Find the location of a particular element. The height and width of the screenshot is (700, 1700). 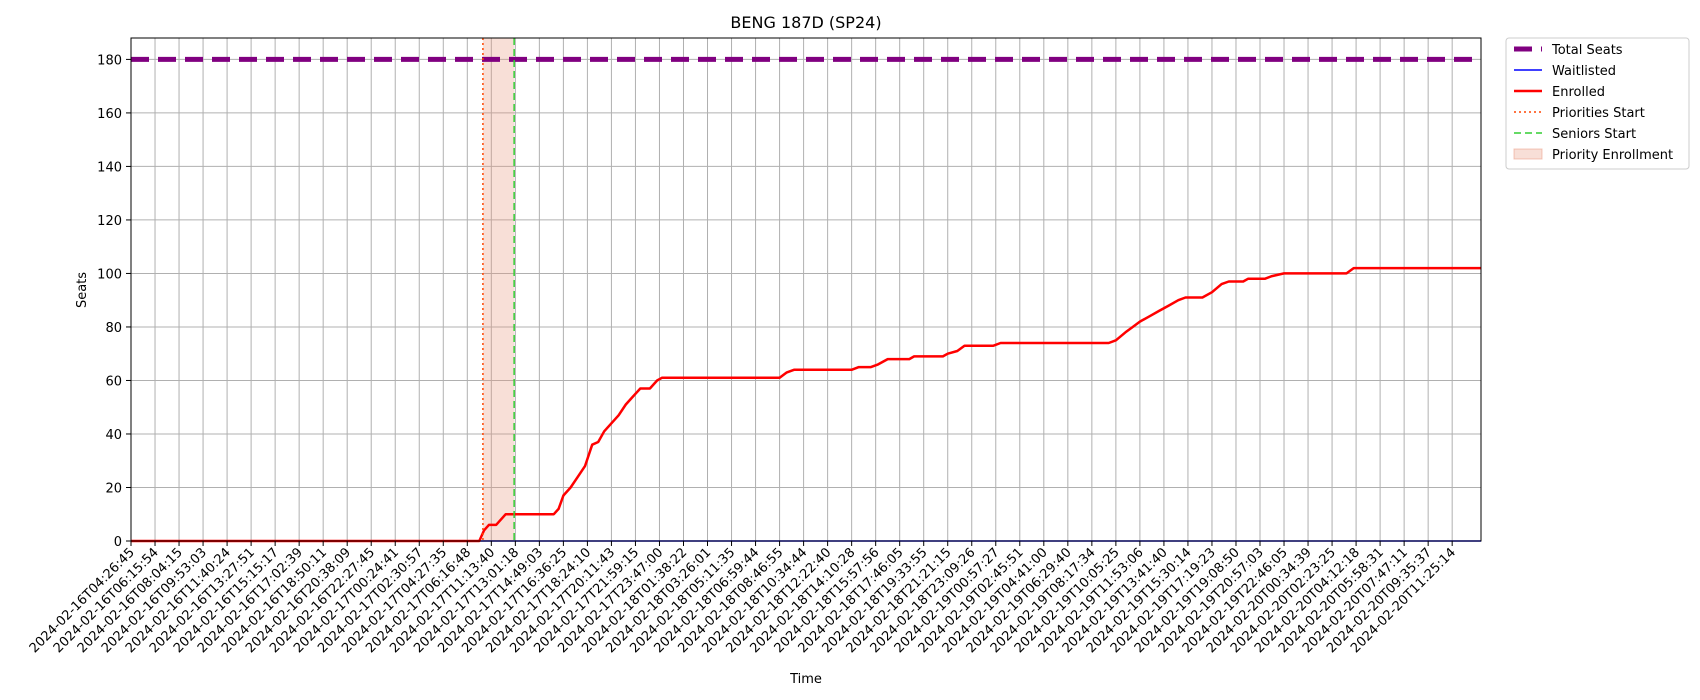

y-tick-label: 120 is located at coordinates (109, 221).